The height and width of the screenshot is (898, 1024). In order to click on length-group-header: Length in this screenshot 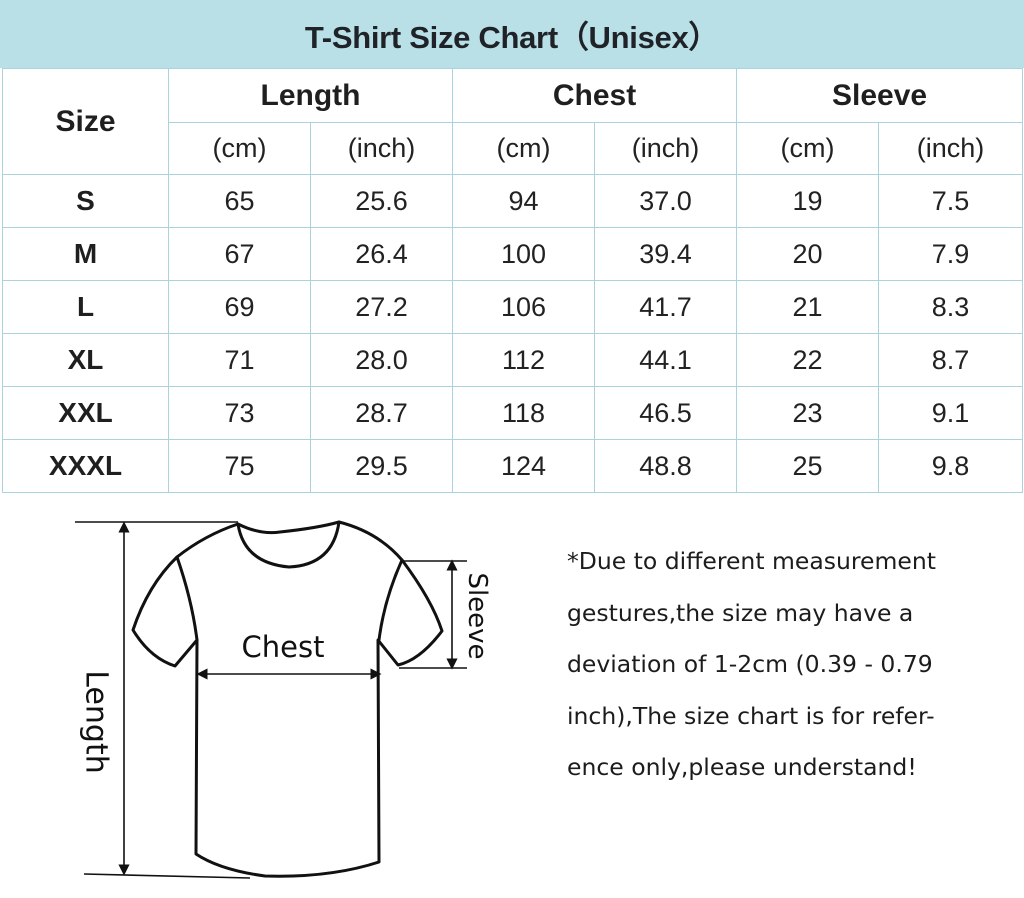, I will do `click(310, 95)`.